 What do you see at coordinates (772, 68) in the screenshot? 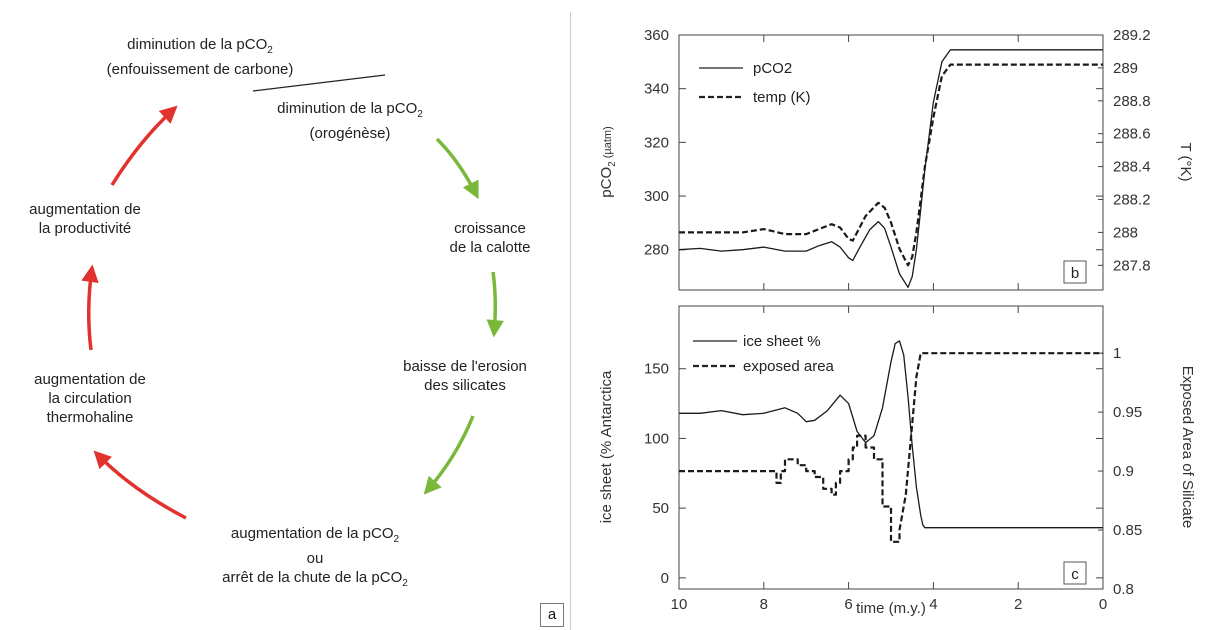
I see `legend-b-pco2: pCO2` at bounding box center [772, 68].